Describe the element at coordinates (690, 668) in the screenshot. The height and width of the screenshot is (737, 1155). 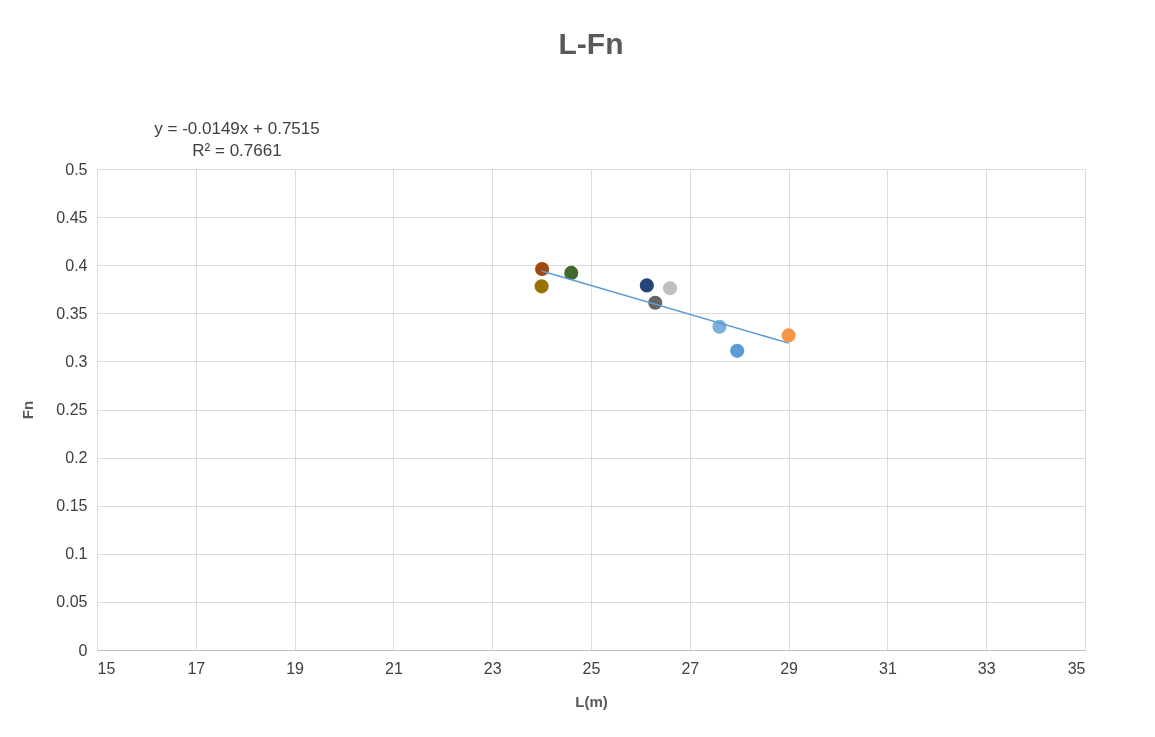
I see `x-tick-label: 27` at that location.